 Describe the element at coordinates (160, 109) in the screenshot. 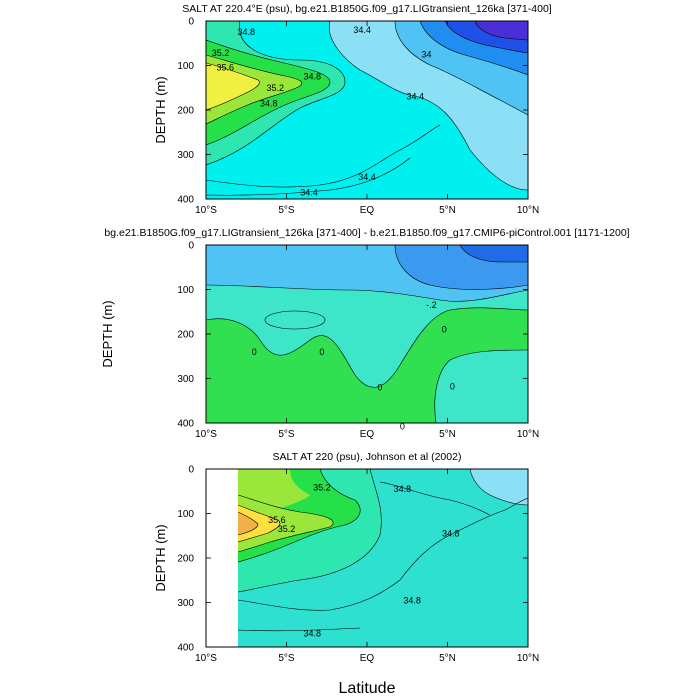

I see `panel-1-ylabel: DEPTH (m)` at that location.